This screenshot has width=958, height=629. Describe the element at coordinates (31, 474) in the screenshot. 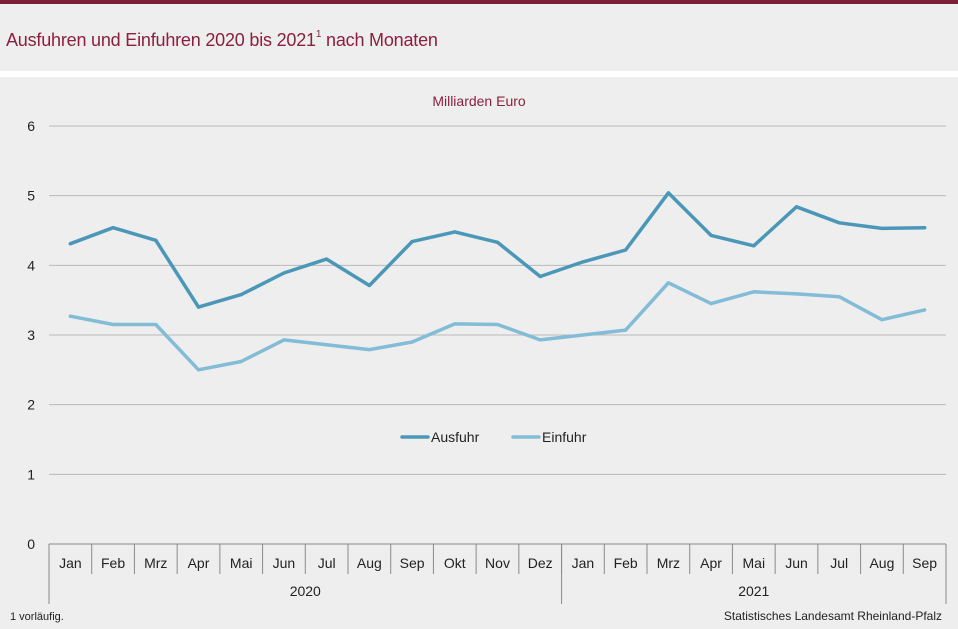

I see `y-tick-label: 1` at that location.